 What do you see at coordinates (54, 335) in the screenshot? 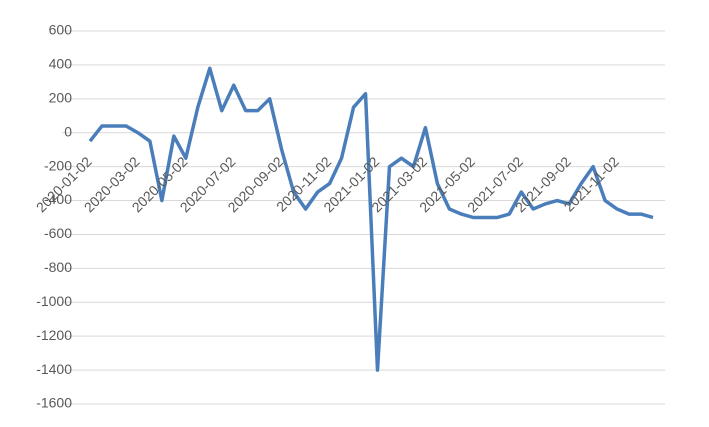
I see `y-tick-label: -1200` at bounding box center [54, 335].